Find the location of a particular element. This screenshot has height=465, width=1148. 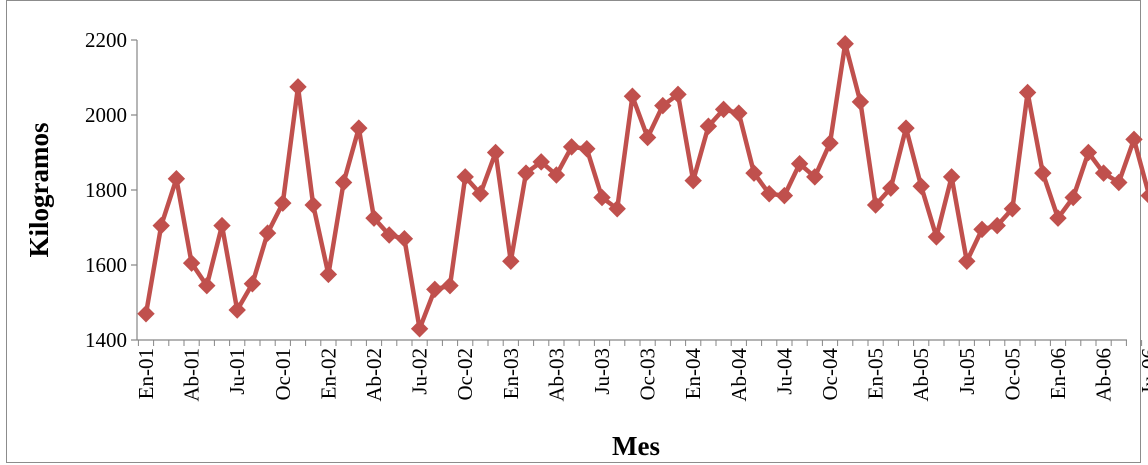

x-tick-label: Oc-04 is located at coordinates (830, 374).